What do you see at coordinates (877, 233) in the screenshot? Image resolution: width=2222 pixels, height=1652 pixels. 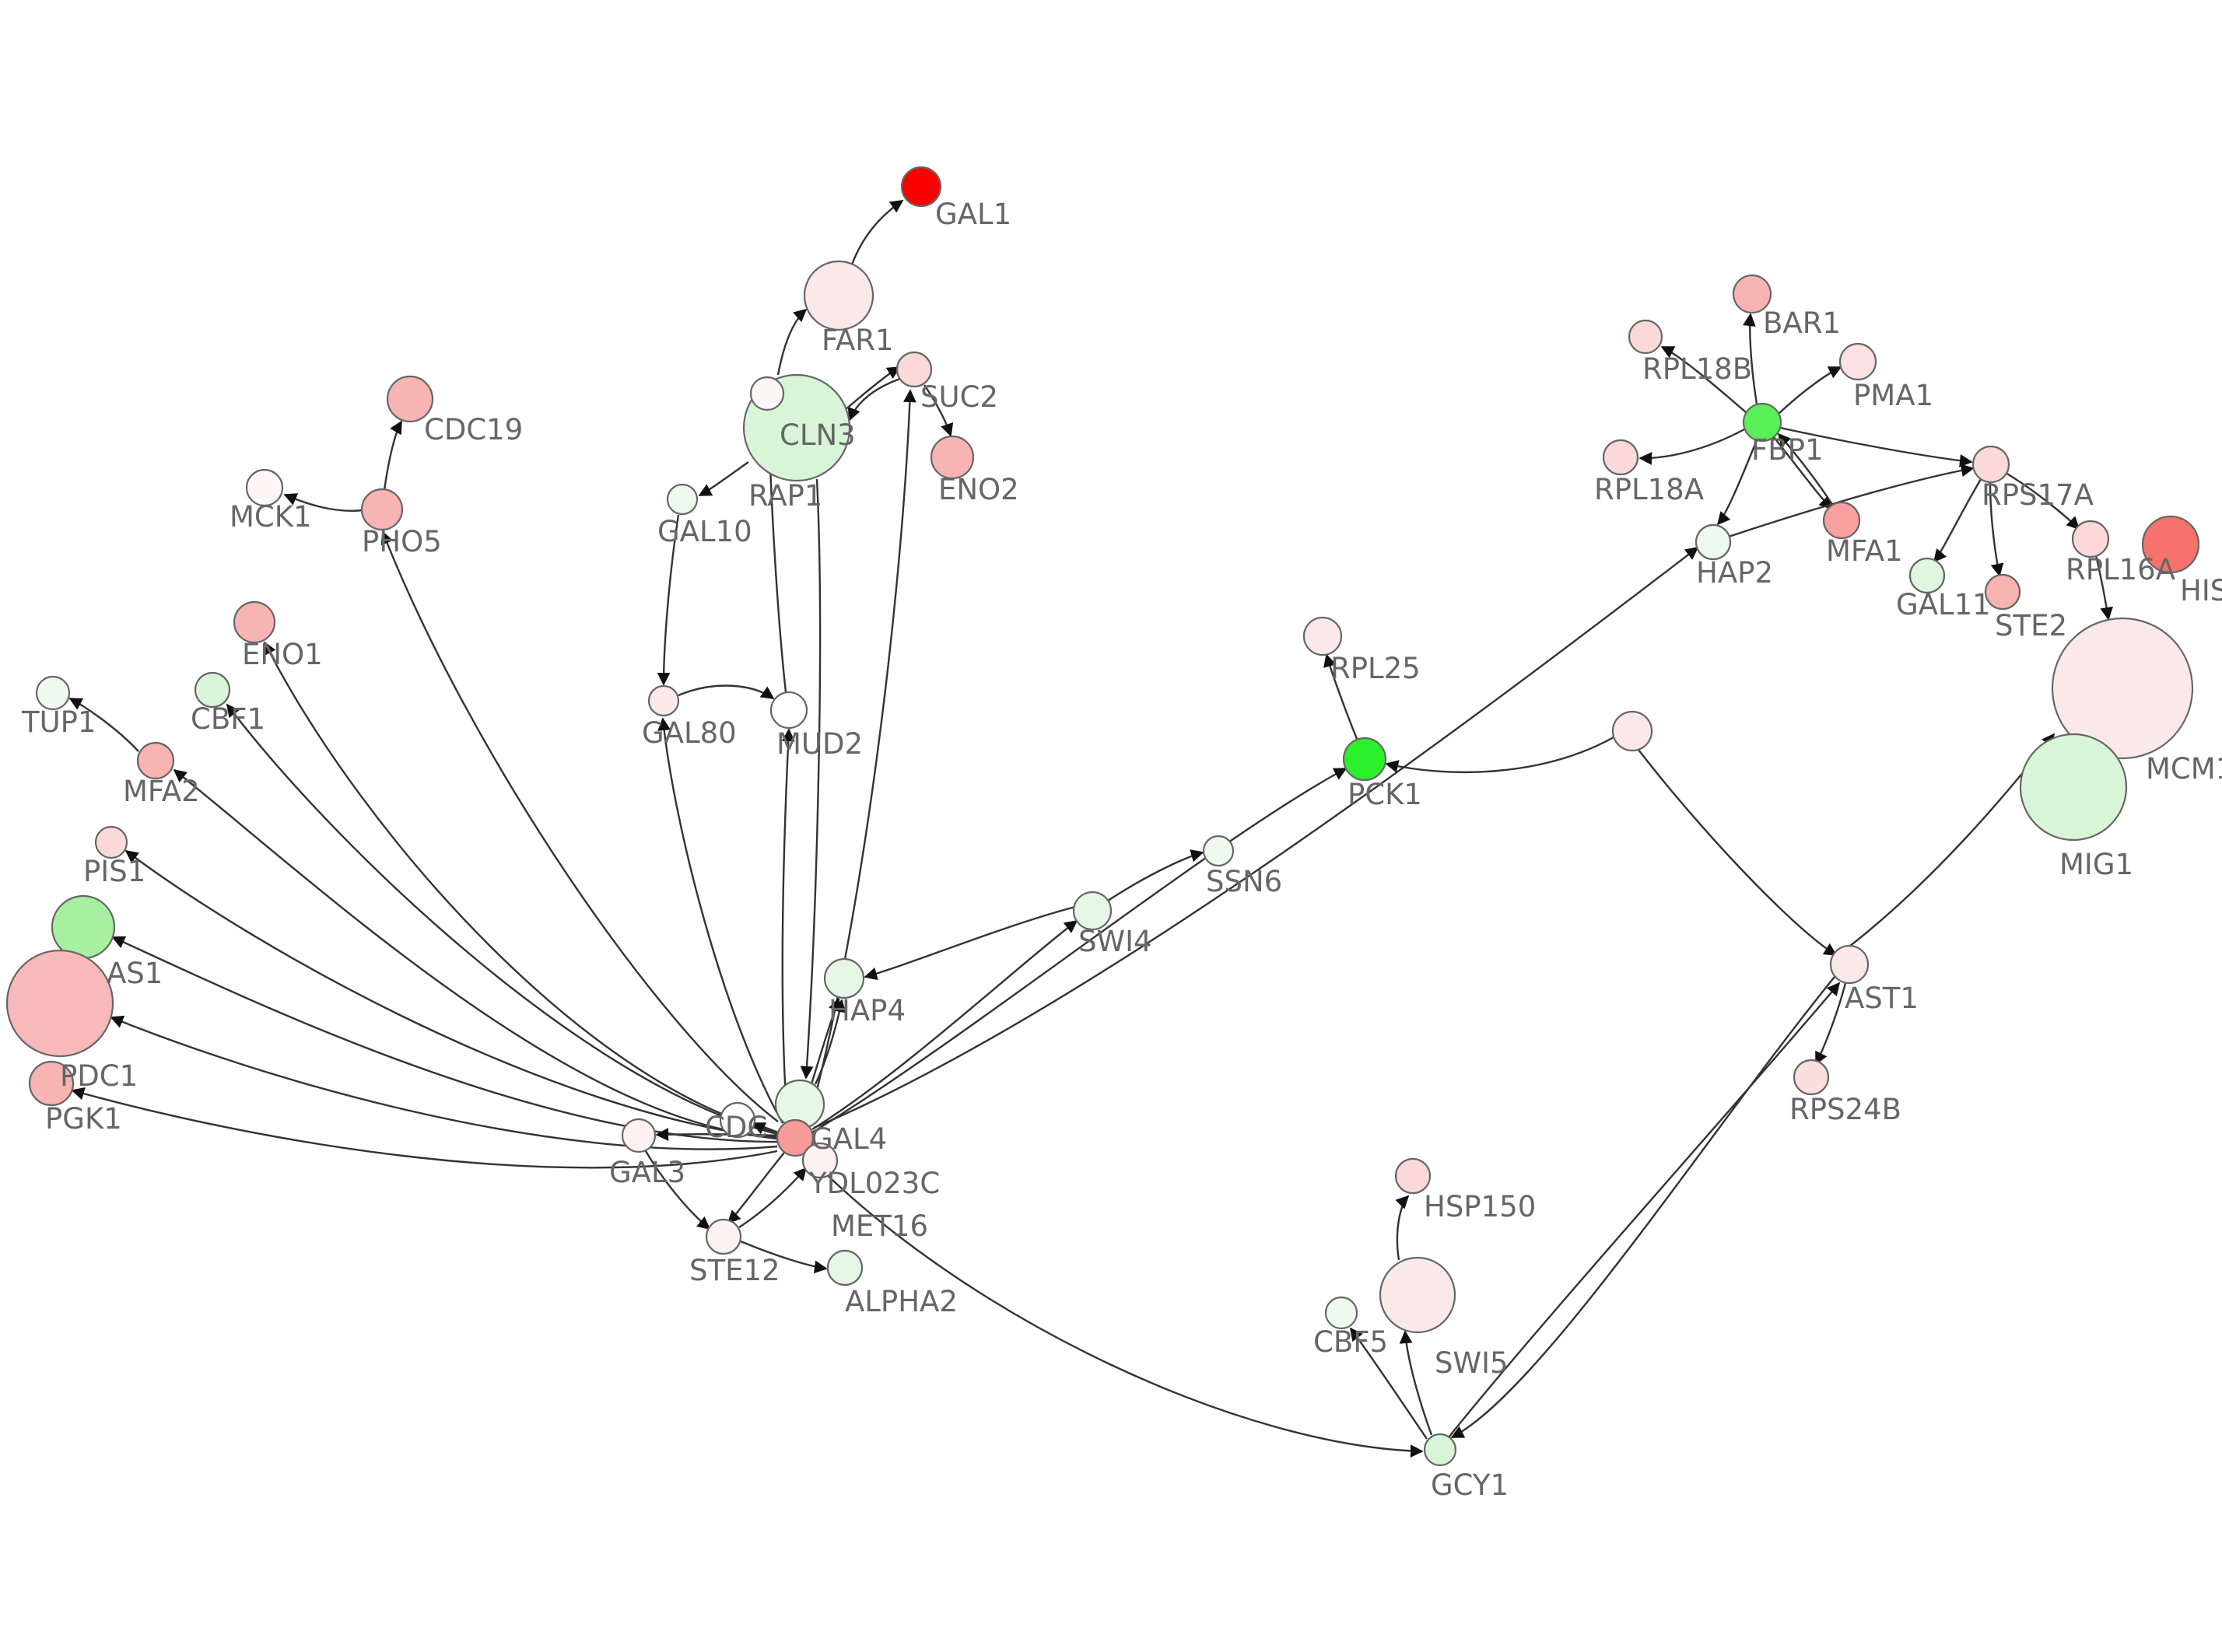 I see `edge-far1-to-gal1` at bounding box center [877, 233].